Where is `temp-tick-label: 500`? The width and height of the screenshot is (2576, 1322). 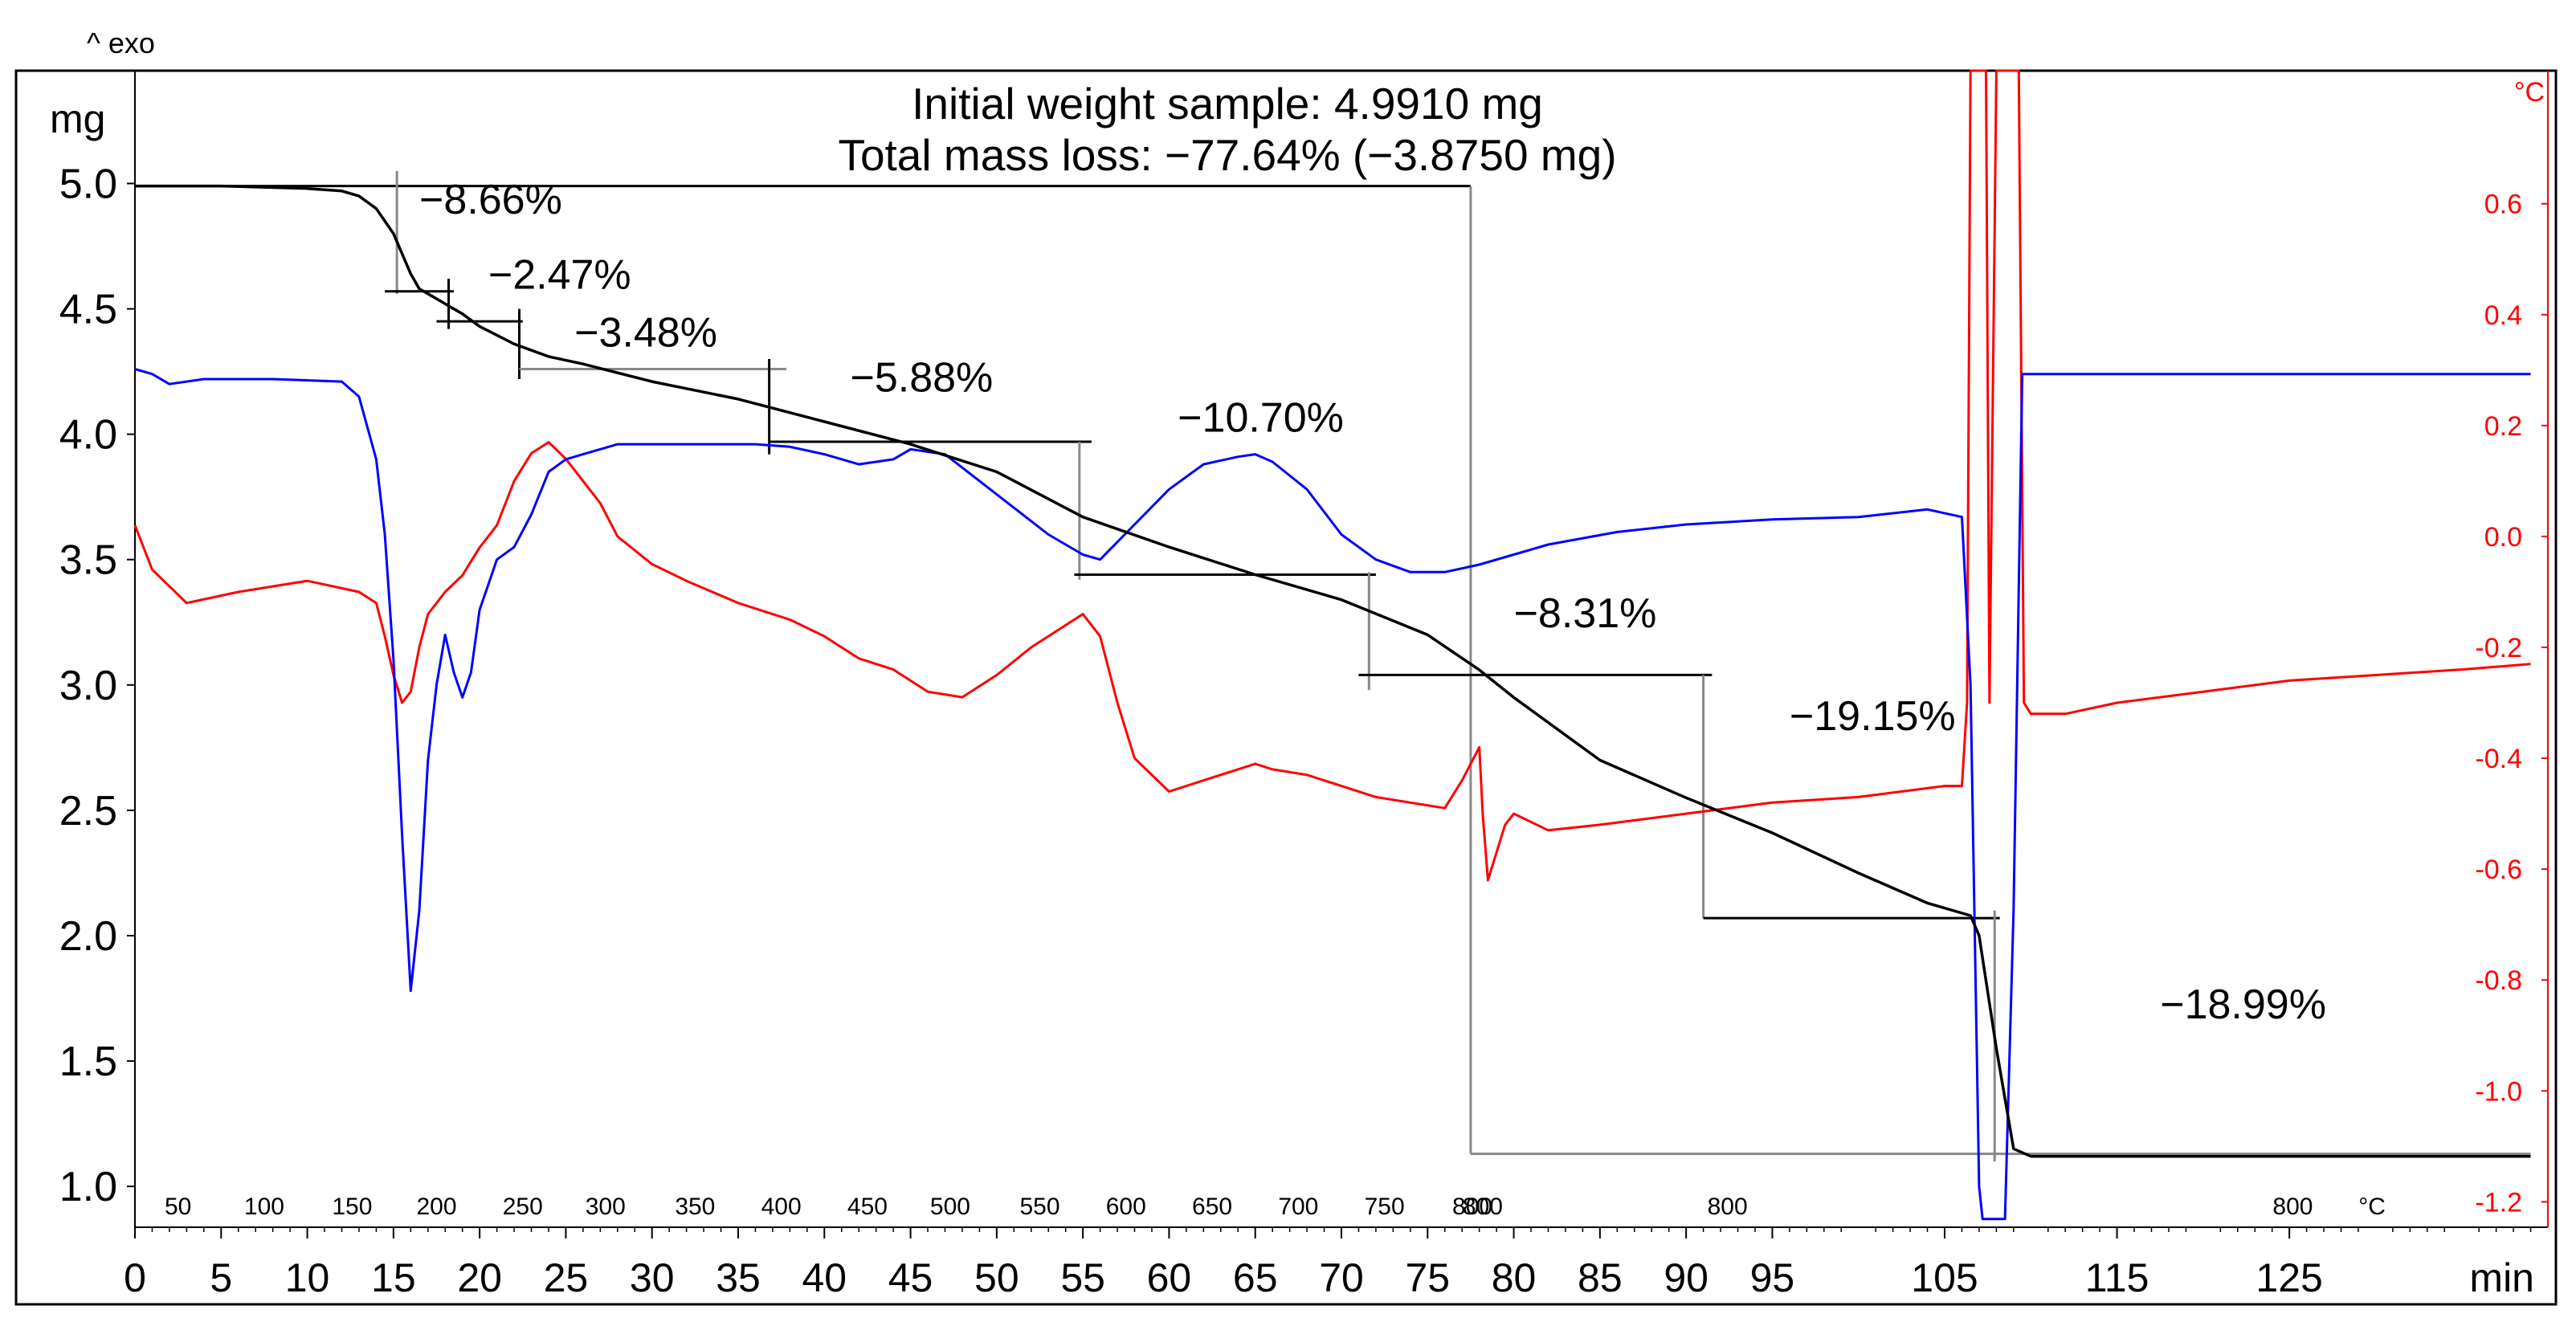 temp-tick-label: 500 is located at coordinates (950, 1206).